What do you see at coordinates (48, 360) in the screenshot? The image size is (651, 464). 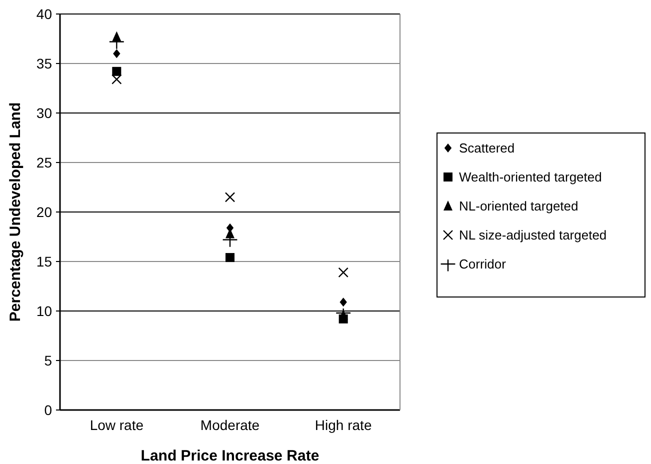 I see `y-tick-label: 5` at bounding box center [48, 360].